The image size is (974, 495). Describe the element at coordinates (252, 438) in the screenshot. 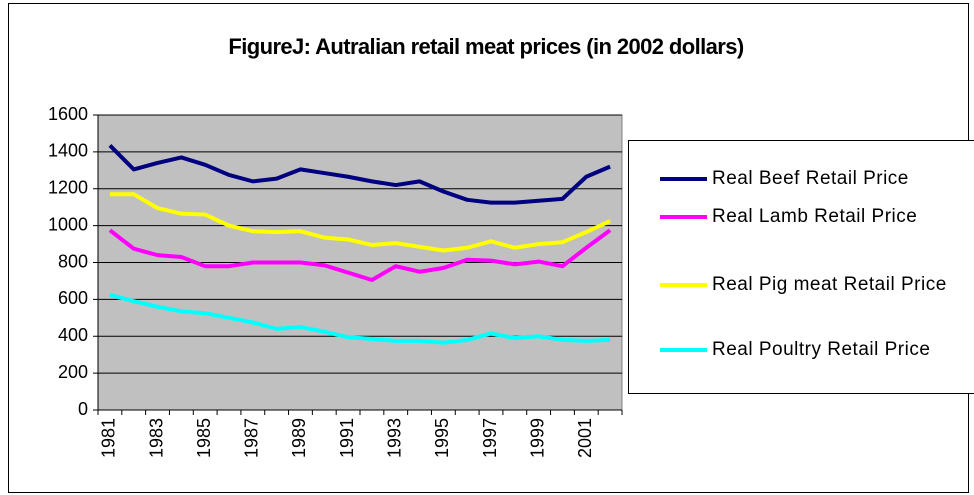

I see `x-tick-label: 1987` at that location.